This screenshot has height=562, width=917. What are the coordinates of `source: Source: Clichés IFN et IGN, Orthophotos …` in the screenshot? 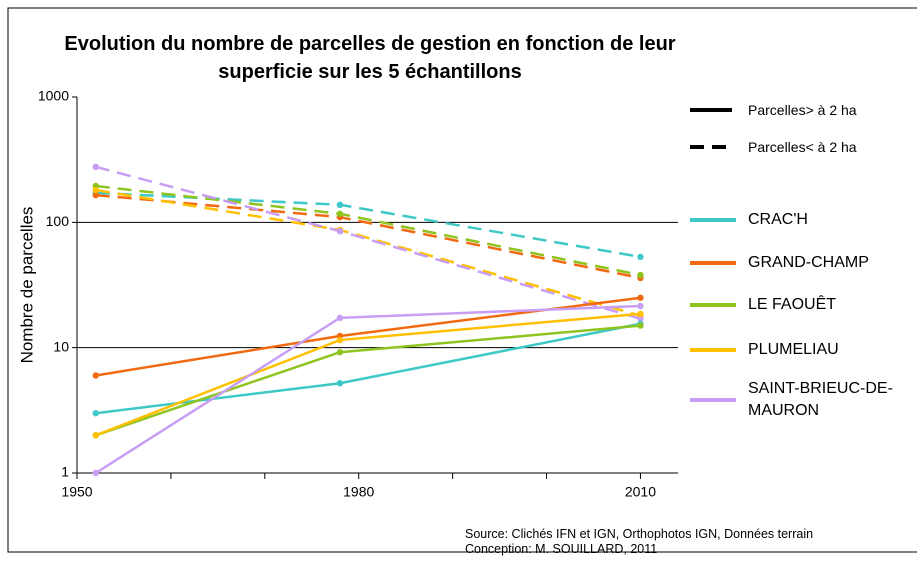 It's located at (639, 534).